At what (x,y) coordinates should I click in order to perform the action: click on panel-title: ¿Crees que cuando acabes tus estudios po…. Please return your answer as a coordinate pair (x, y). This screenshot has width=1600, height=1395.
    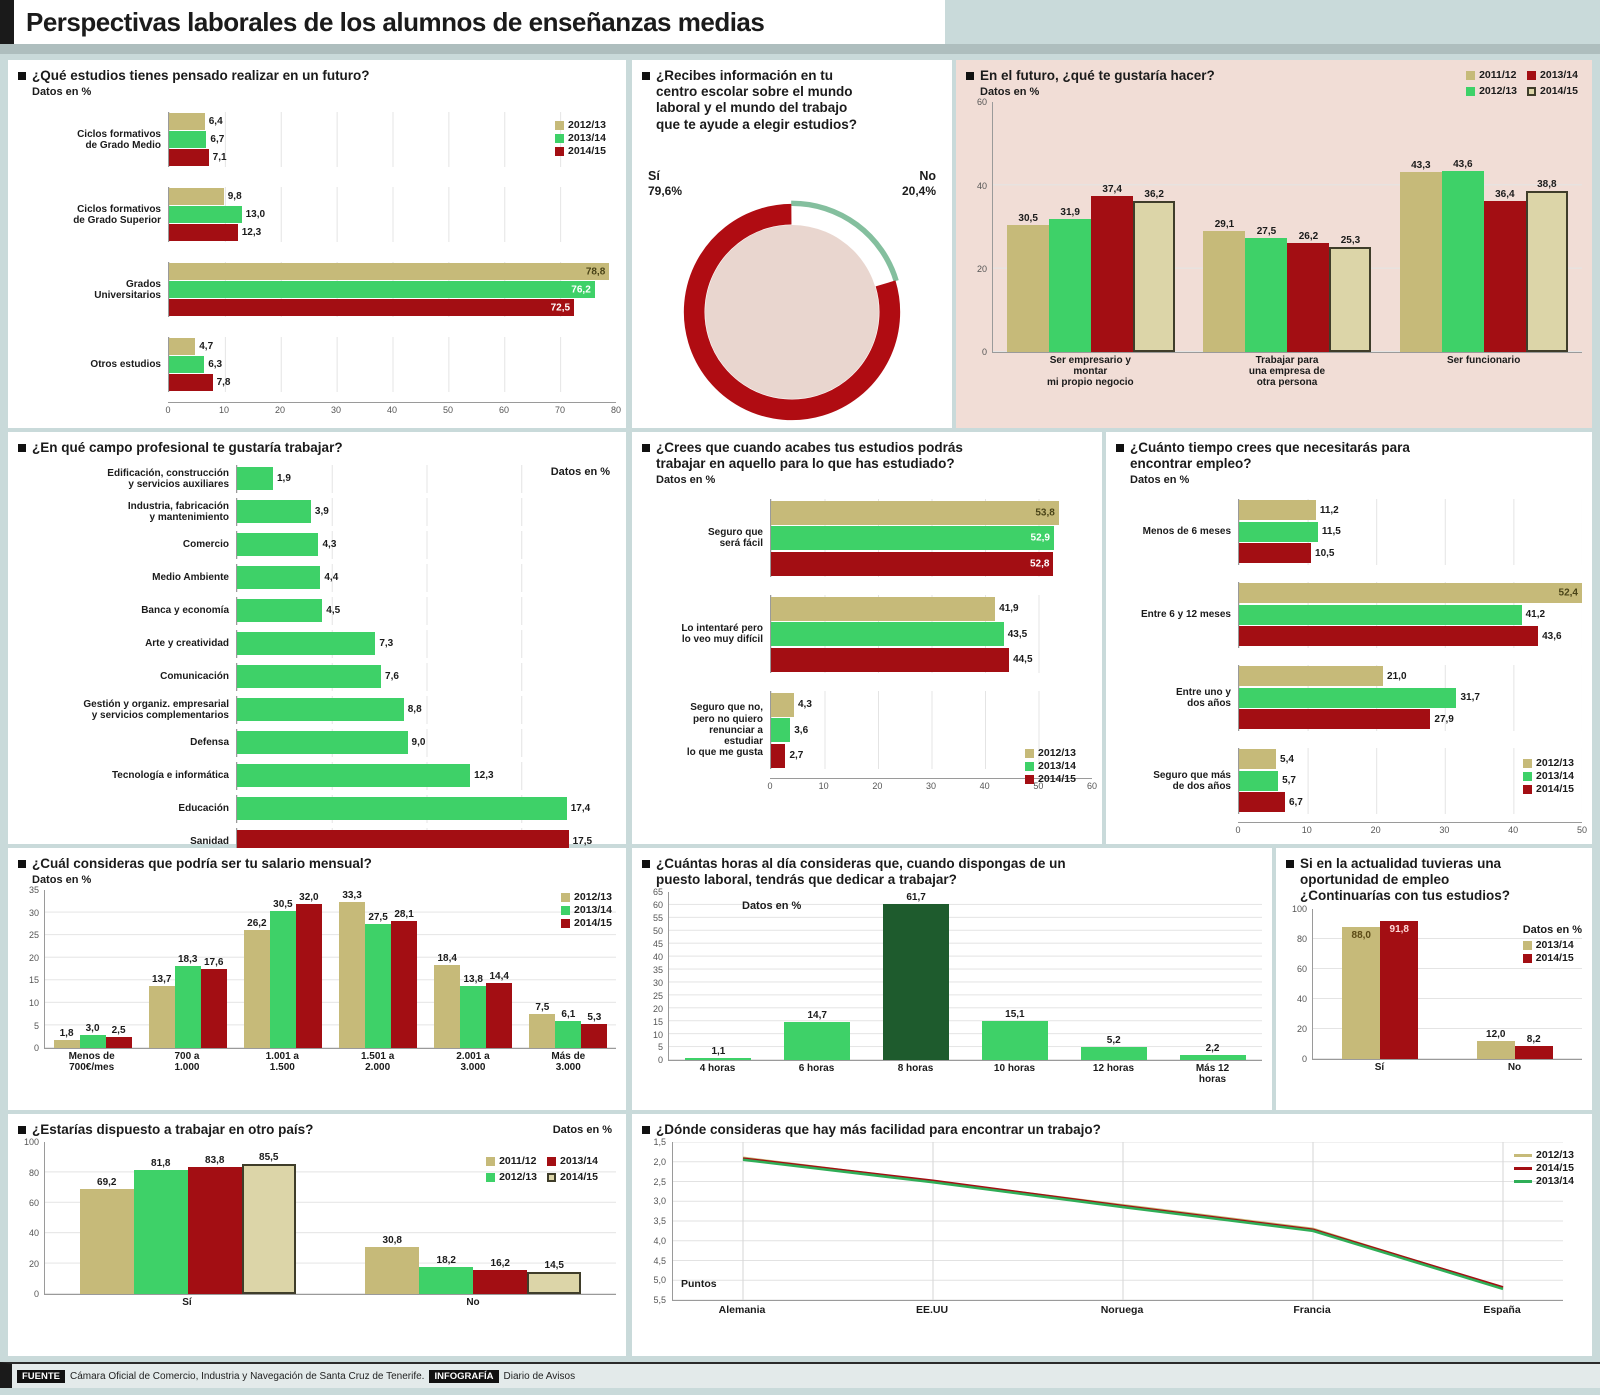
    Looking at the image, I should click on (867, 456).